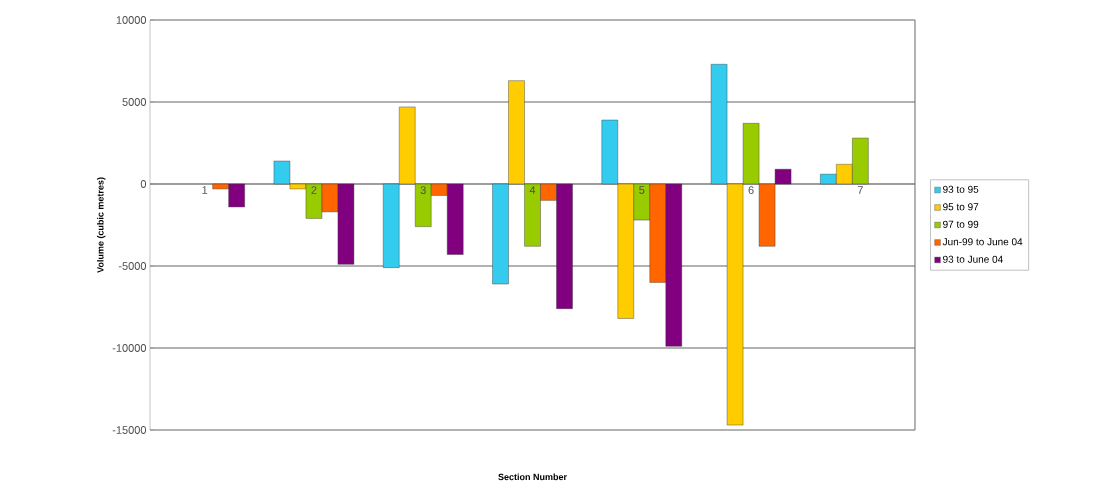 This screenshot has height=492, width=1118. I want to click on x-tick-label: 6, so click(751, 190).